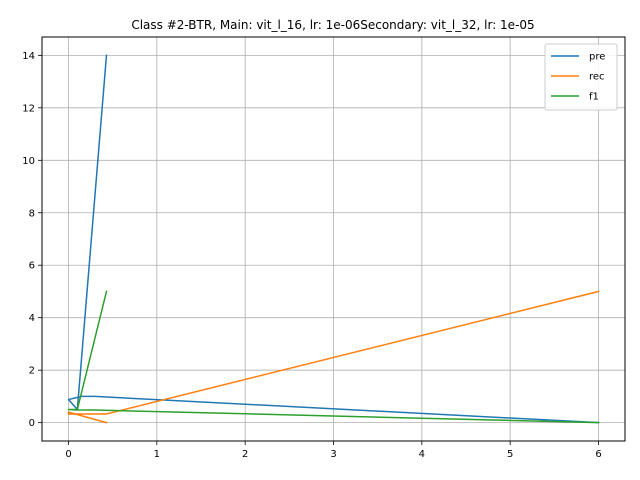 The height and width of the screenshot is (480, 640). I want to click on y-tick-label: 8, so click(32, 213).